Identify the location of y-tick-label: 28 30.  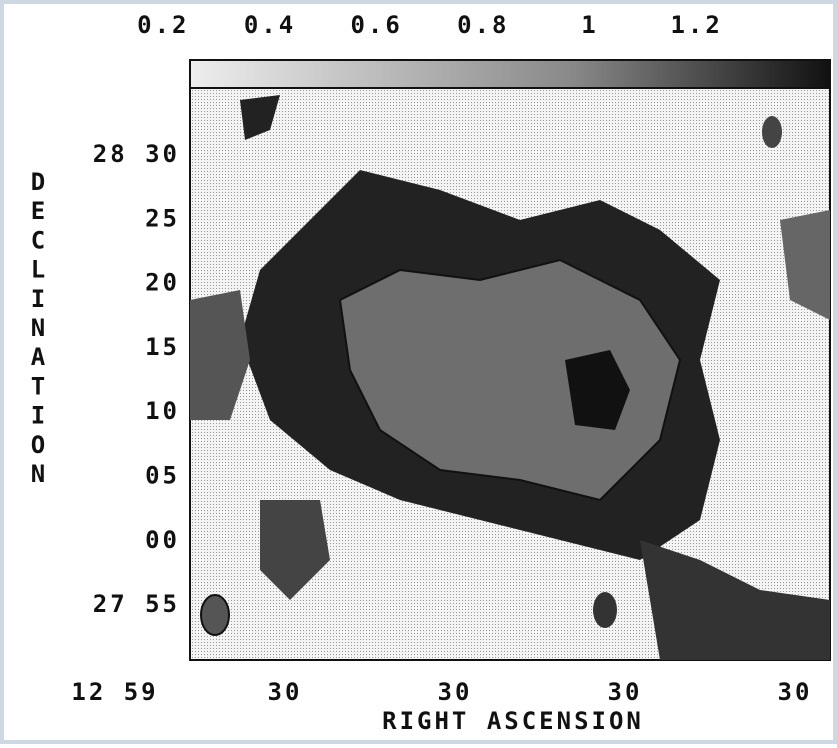
(136, 154).